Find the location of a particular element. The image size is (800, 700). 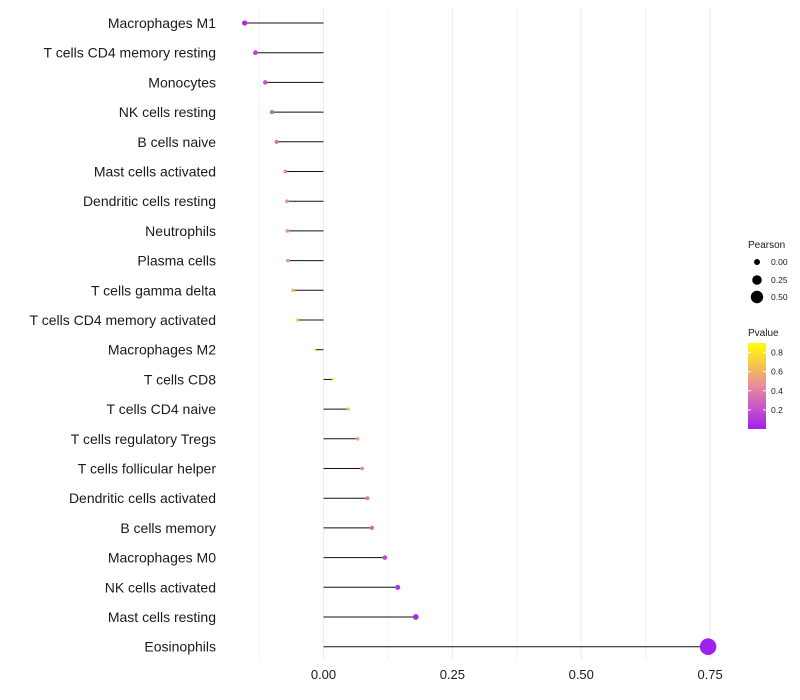

category-label: T cells CD4 naive is located at coordinates (162, 409).